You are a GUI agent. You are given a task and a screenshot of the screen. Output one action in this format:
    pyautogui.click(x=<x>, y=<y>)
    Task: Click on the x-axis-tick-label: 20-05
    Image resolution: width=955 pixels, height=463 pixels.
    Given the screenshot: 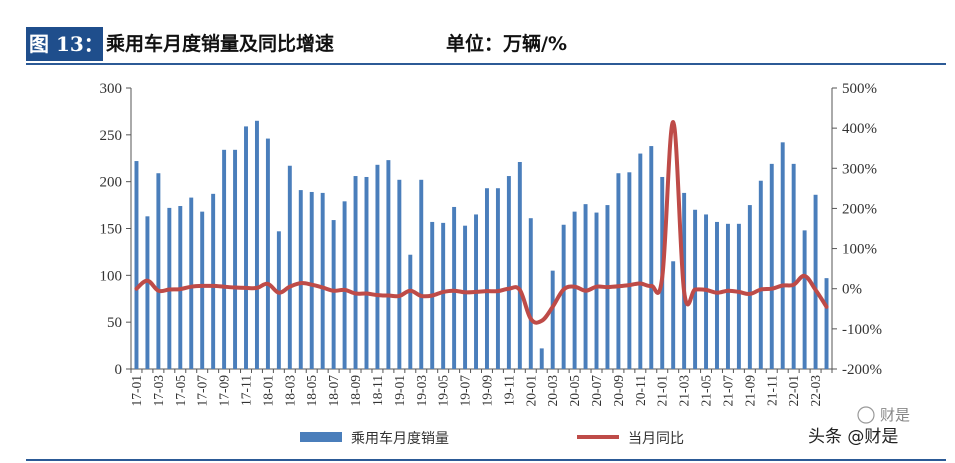 What is the action you would take?
    pyautogui.click(x=574, y=391)
    